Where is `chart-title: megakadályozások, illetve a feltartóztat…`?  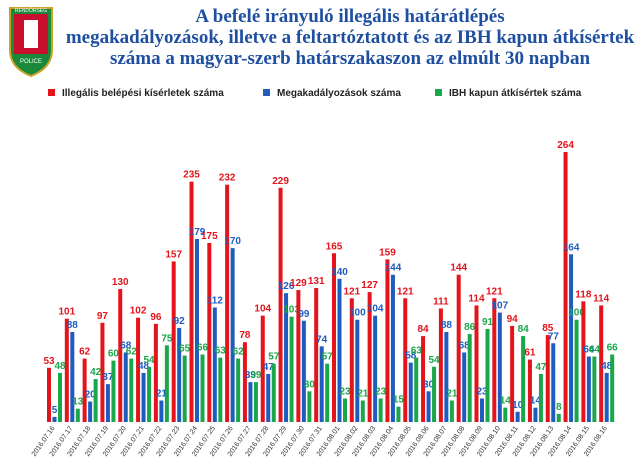 chart-title: megakadályozások, illetve a feltartóztat… is located at coordinates (350, 37).